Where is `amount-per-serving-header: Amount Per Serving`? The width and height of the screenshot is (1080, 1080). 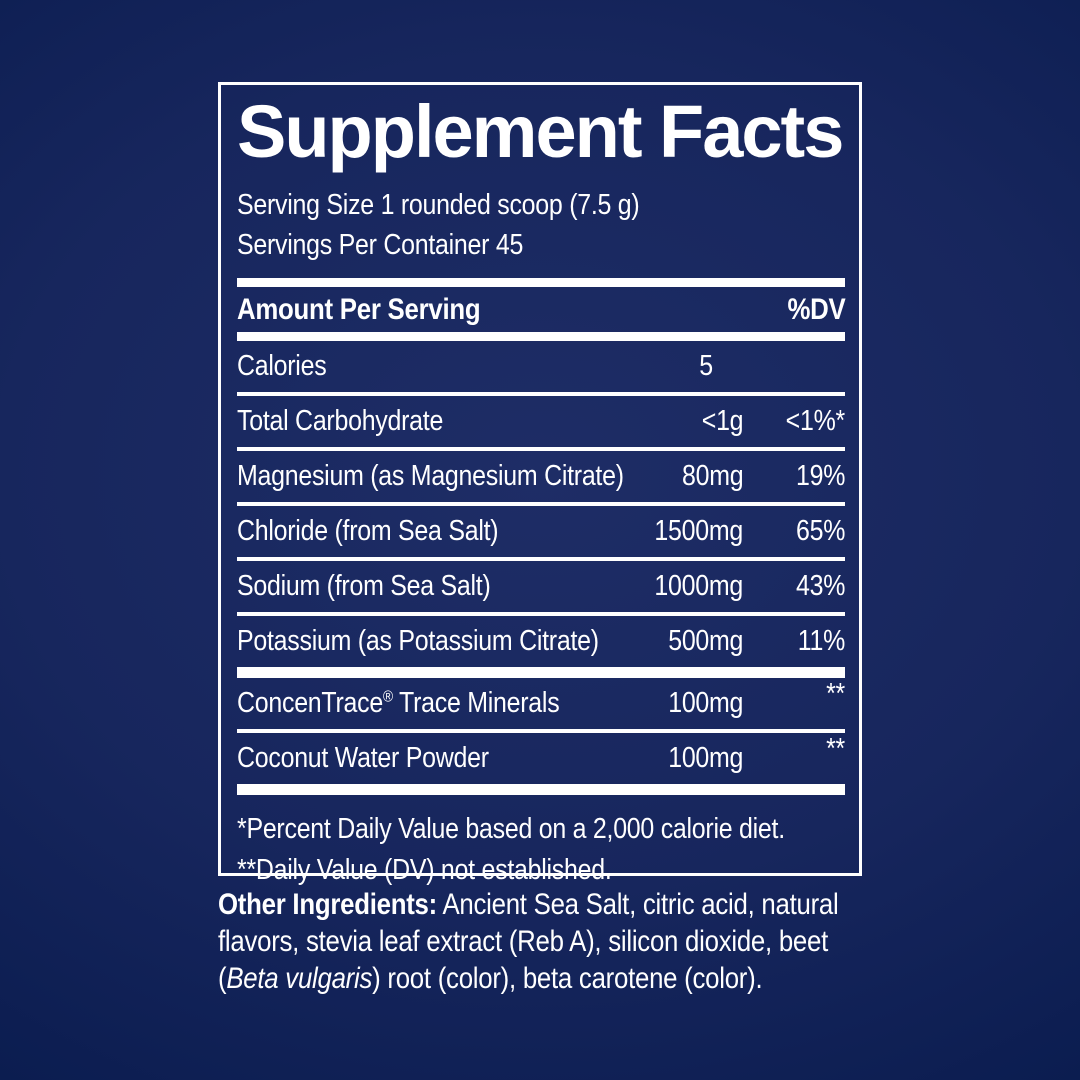
amount-per-serving-header: Amount Per Serving is located at coordinates (359, 309).